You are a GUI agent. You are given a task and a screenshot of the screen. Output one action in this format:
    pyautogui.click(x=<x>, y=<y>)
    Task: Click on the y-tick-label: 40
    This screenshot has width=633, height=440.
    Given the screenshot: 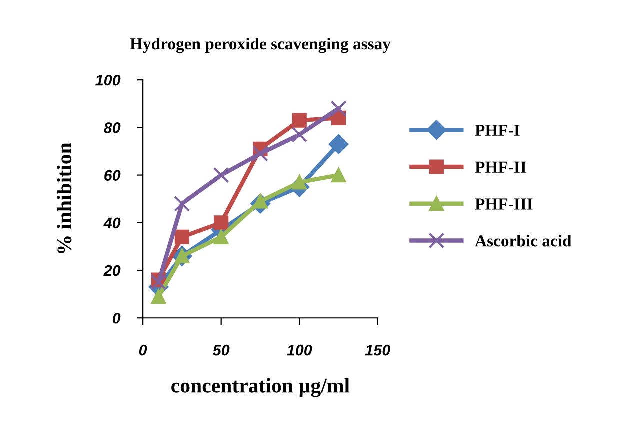 What is the action you would take?
    pyautogui.click(x=112, y=223)
    